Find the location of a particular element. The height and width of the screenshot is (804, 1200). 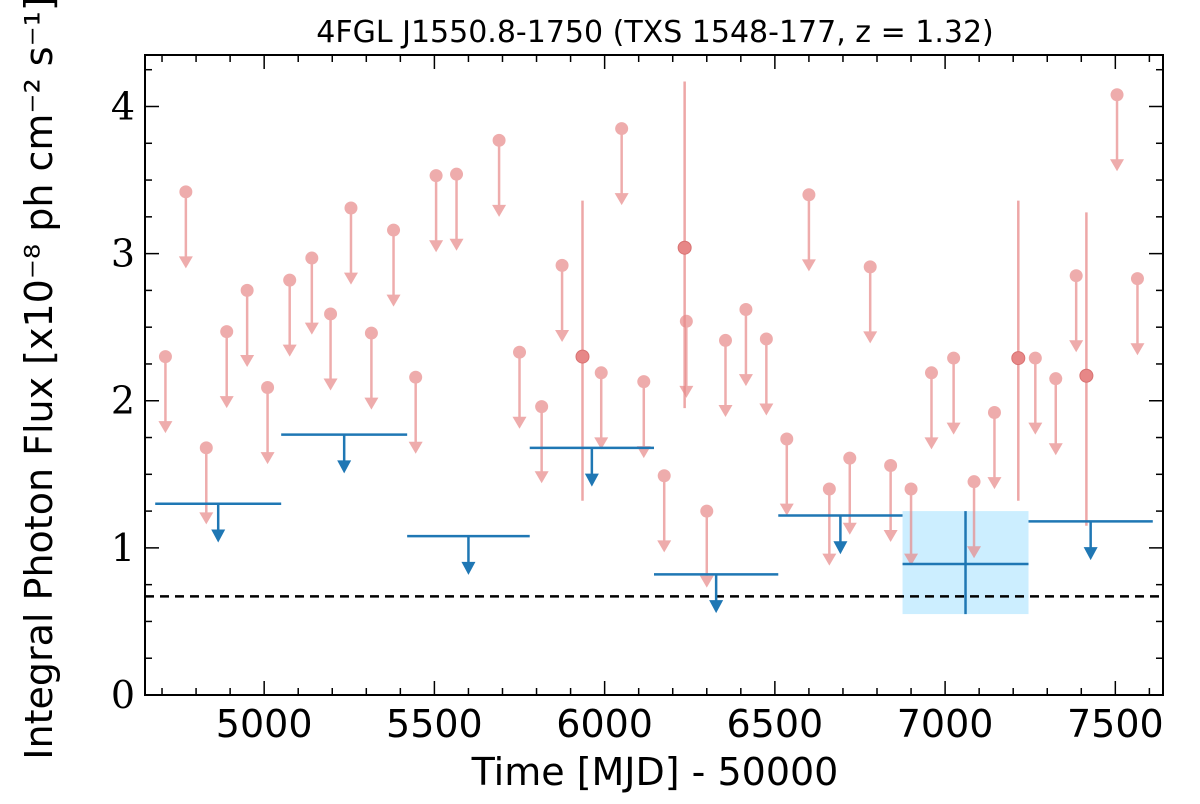

detection-marker is located at coordinates (582, 356).